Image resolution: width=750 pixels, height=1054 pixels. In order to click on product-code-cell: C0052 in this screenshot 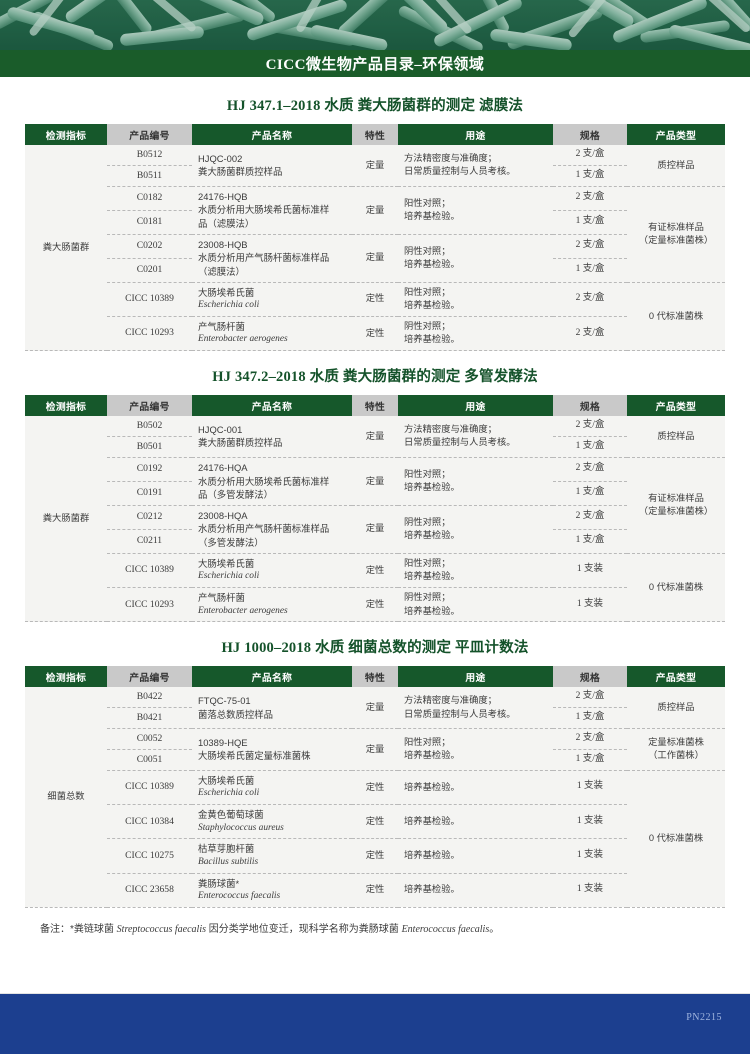, I will do `click(149, 739)`.